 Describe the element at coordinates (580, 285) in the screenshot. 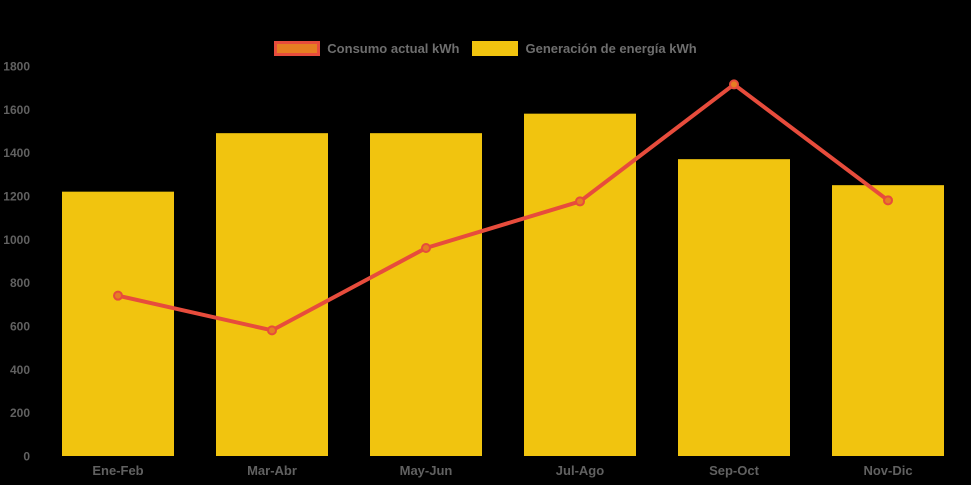

I see `bar-Jul-Ago` at that location.